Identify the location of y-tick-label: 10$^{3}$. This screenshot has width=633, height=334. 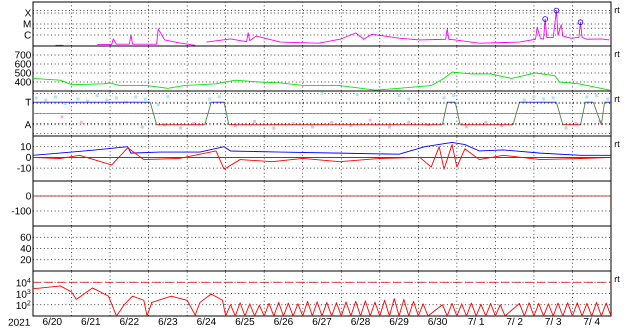
(23, 293).